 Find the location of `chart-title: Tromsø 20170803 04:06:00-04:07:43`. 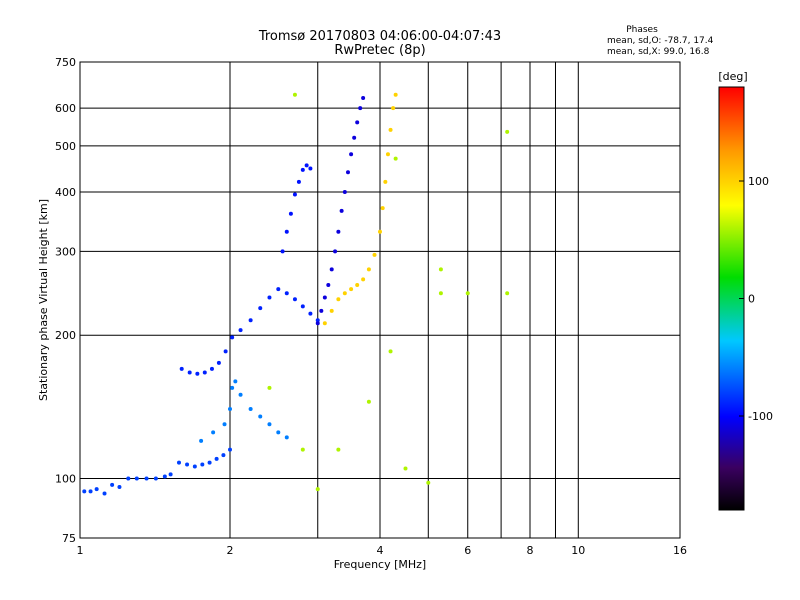

chart-title: Tromsø 20170803 04:06:00-04:07:43 is located at coordinates (379, 36).